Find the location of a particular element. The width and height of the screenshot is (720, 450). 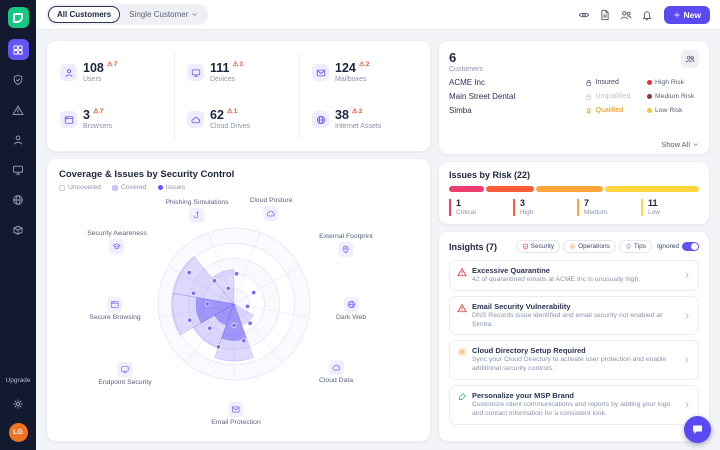

risk-value: 1 is located at coordinates (459, 203).